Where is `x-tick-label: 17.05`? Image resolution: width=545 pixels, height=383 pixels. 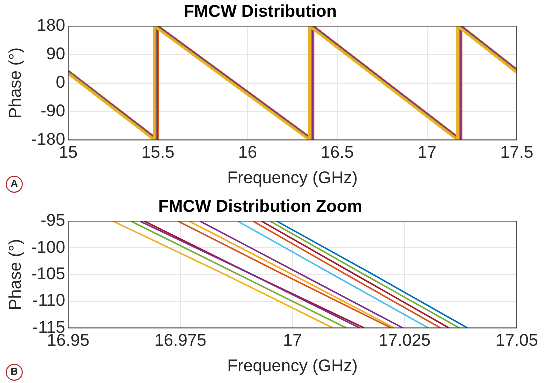 x-tick-label: 17.05 is located at coordinates (517, 340).